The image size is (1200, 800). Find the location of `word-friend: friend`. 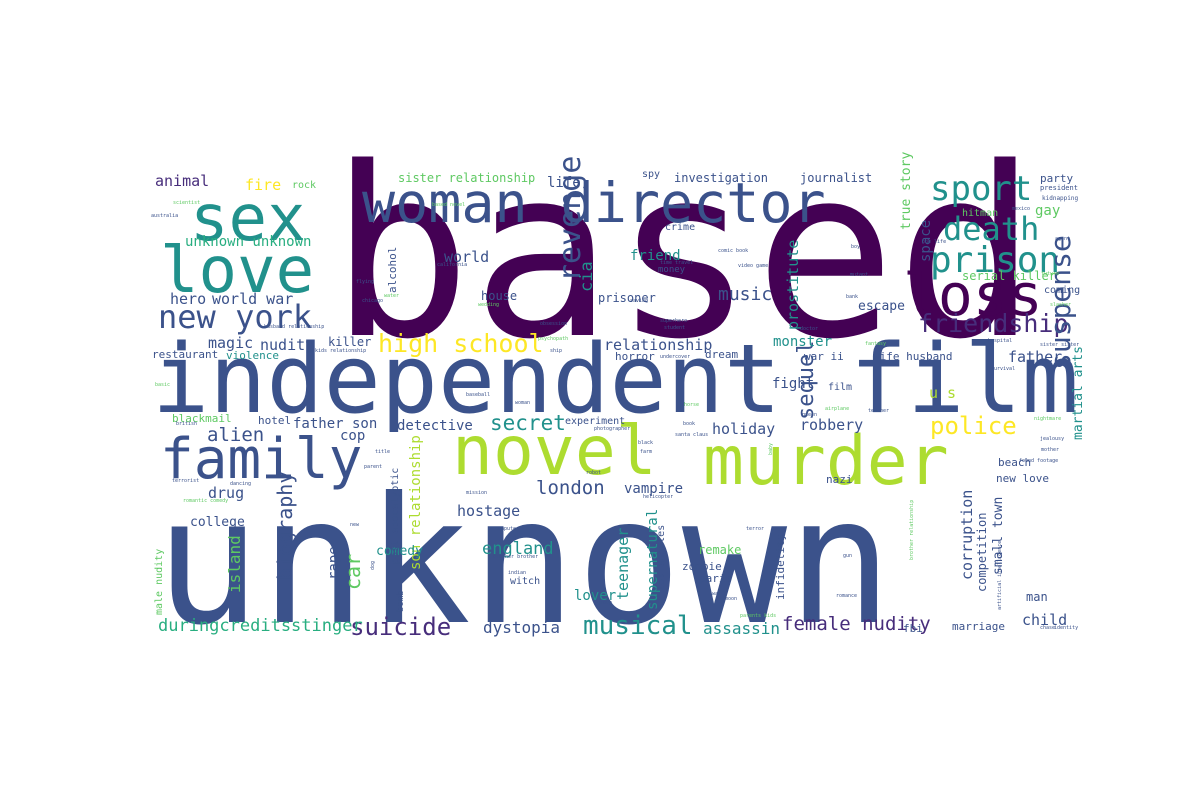

word-friend: friend is located at coordinates (655, 256).